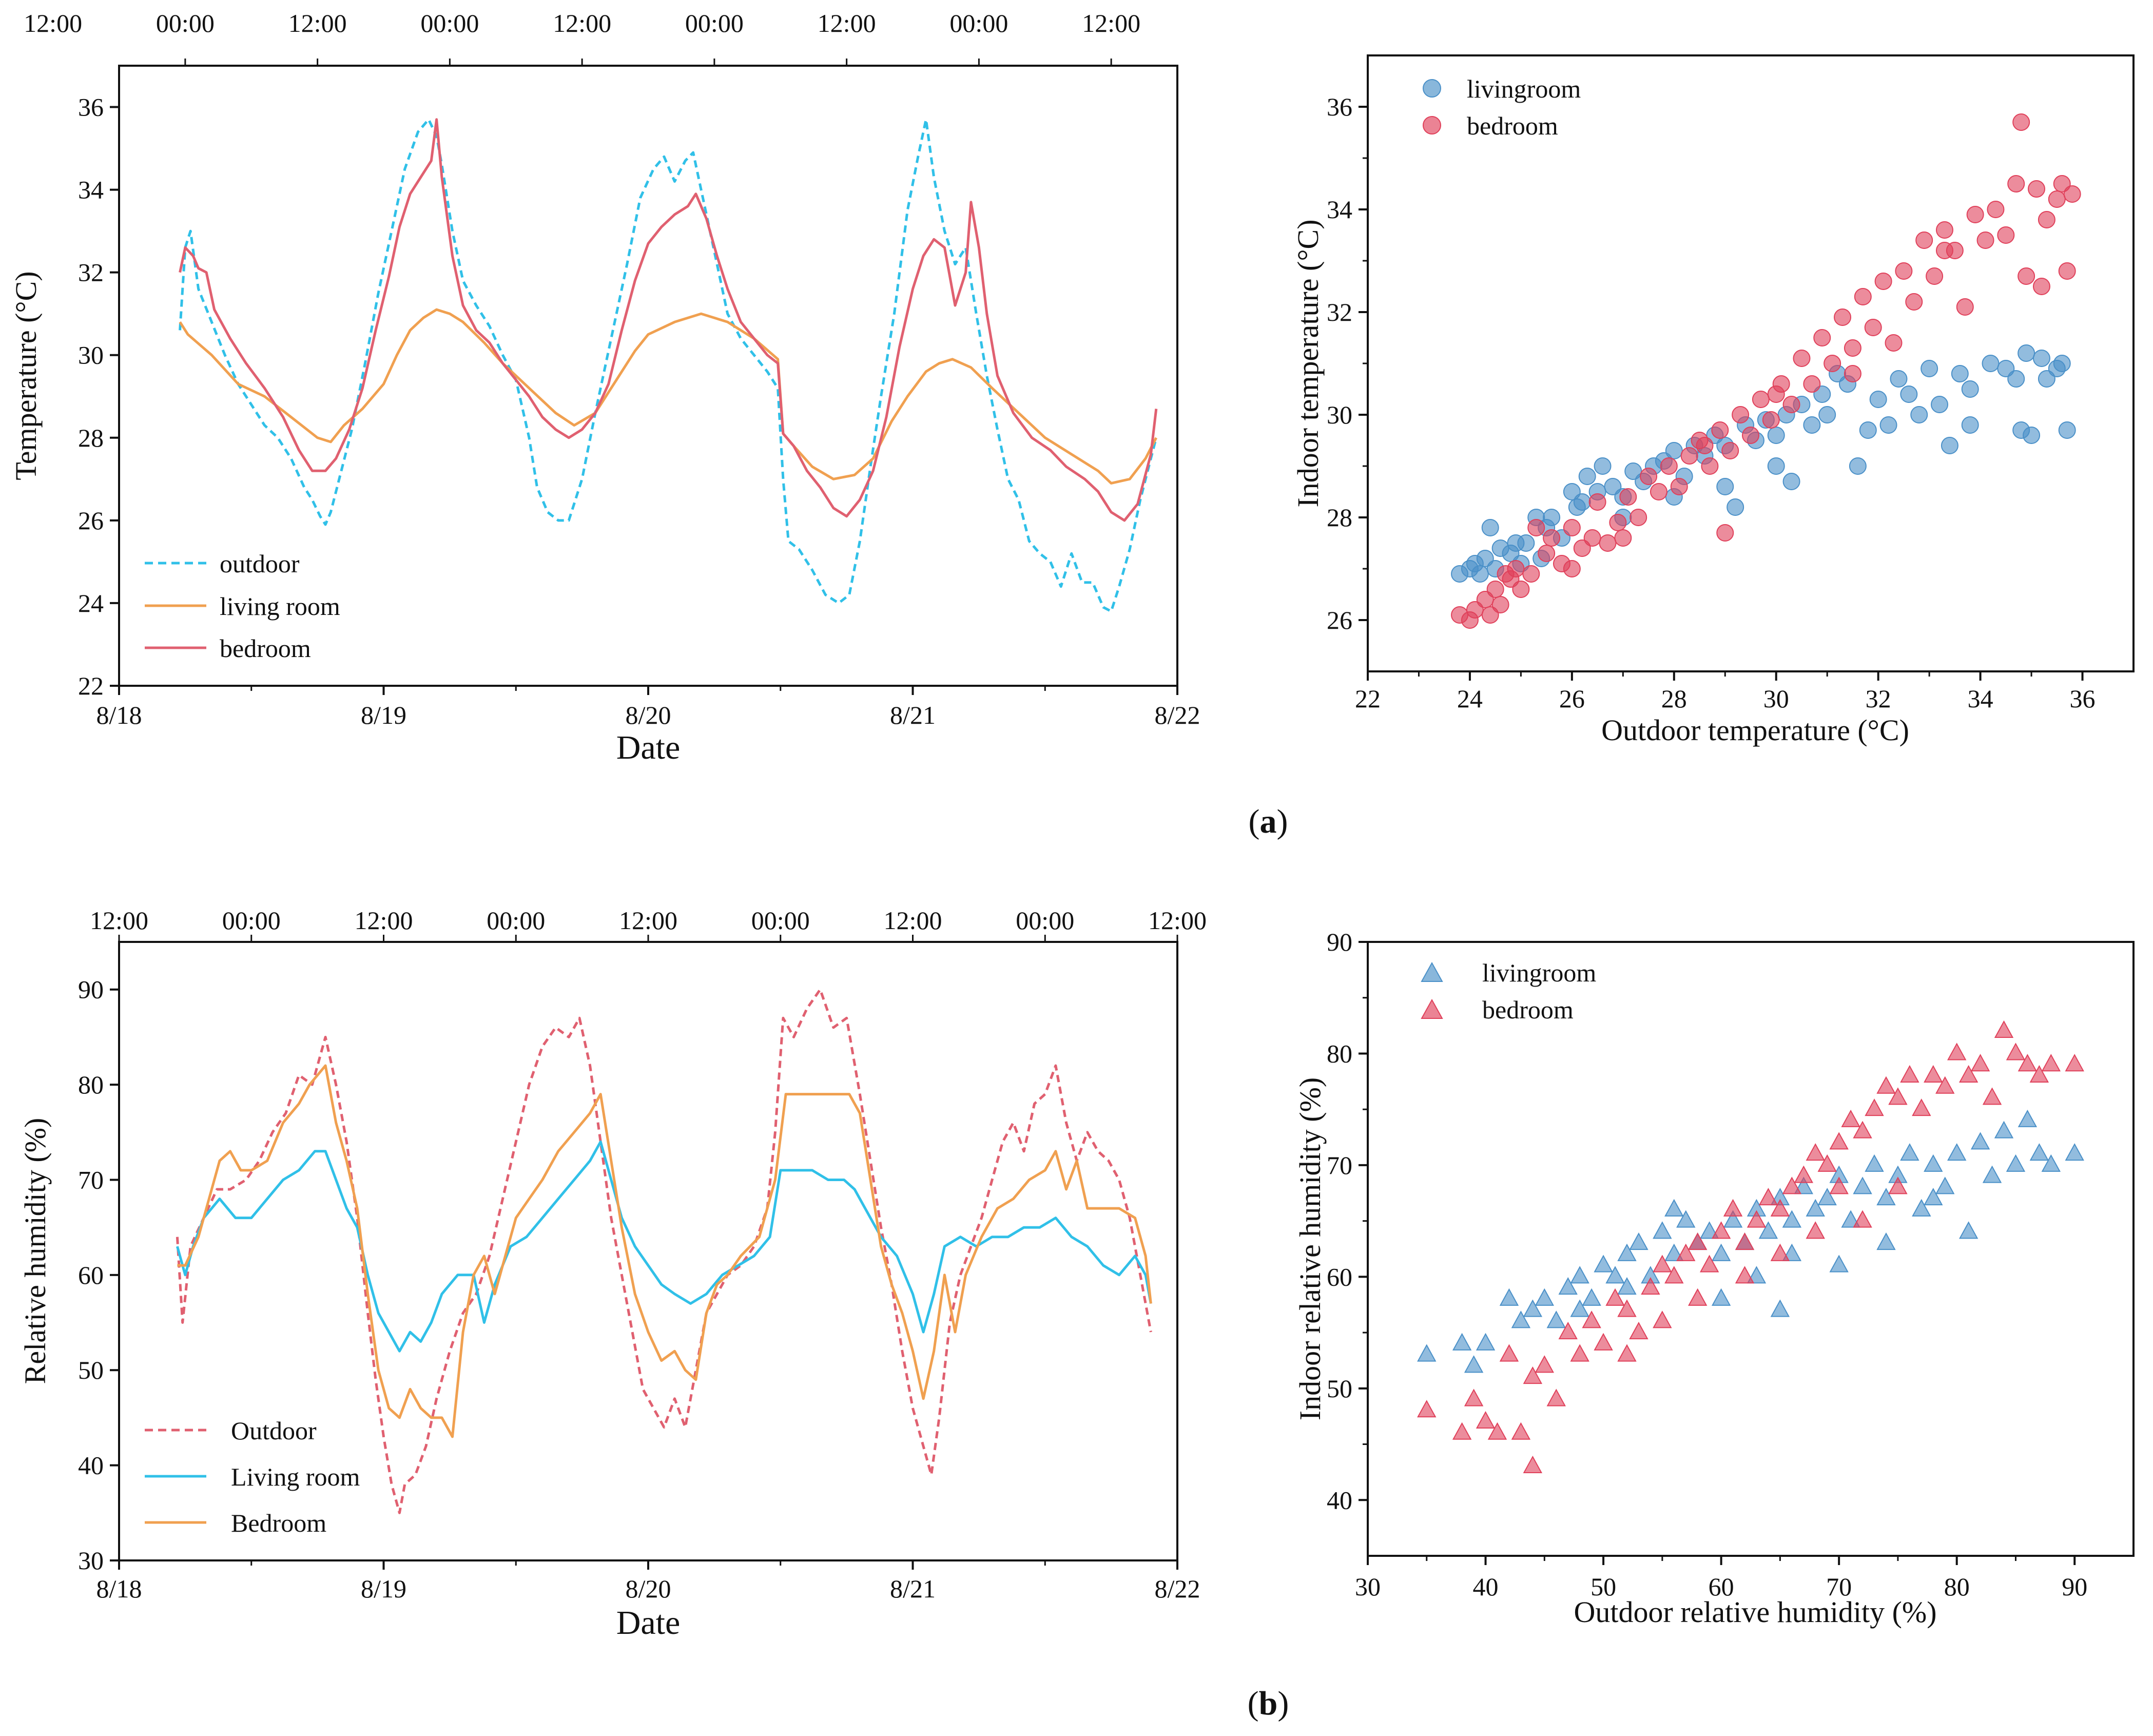 This screenshot has width=2153, height=1736. What do you see at coordinates (1340, 1388) in the screenshot?
I see `y-tick-label: 50` at bounding box center [1340, 1388].